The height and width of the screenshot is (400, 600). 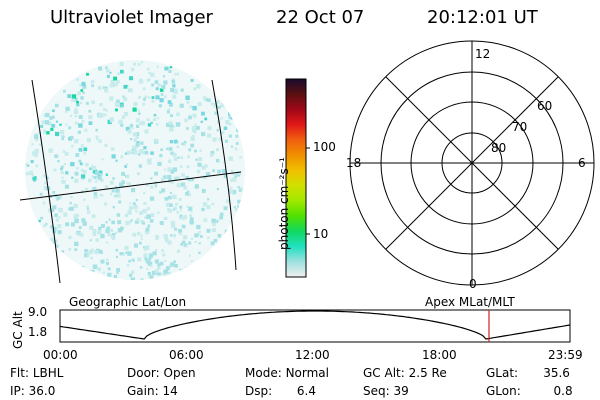 What do you see at coordinates (582, 163) in the screenshot?
I see `mlt-label-6: 6` at bounding box center [582, 163].